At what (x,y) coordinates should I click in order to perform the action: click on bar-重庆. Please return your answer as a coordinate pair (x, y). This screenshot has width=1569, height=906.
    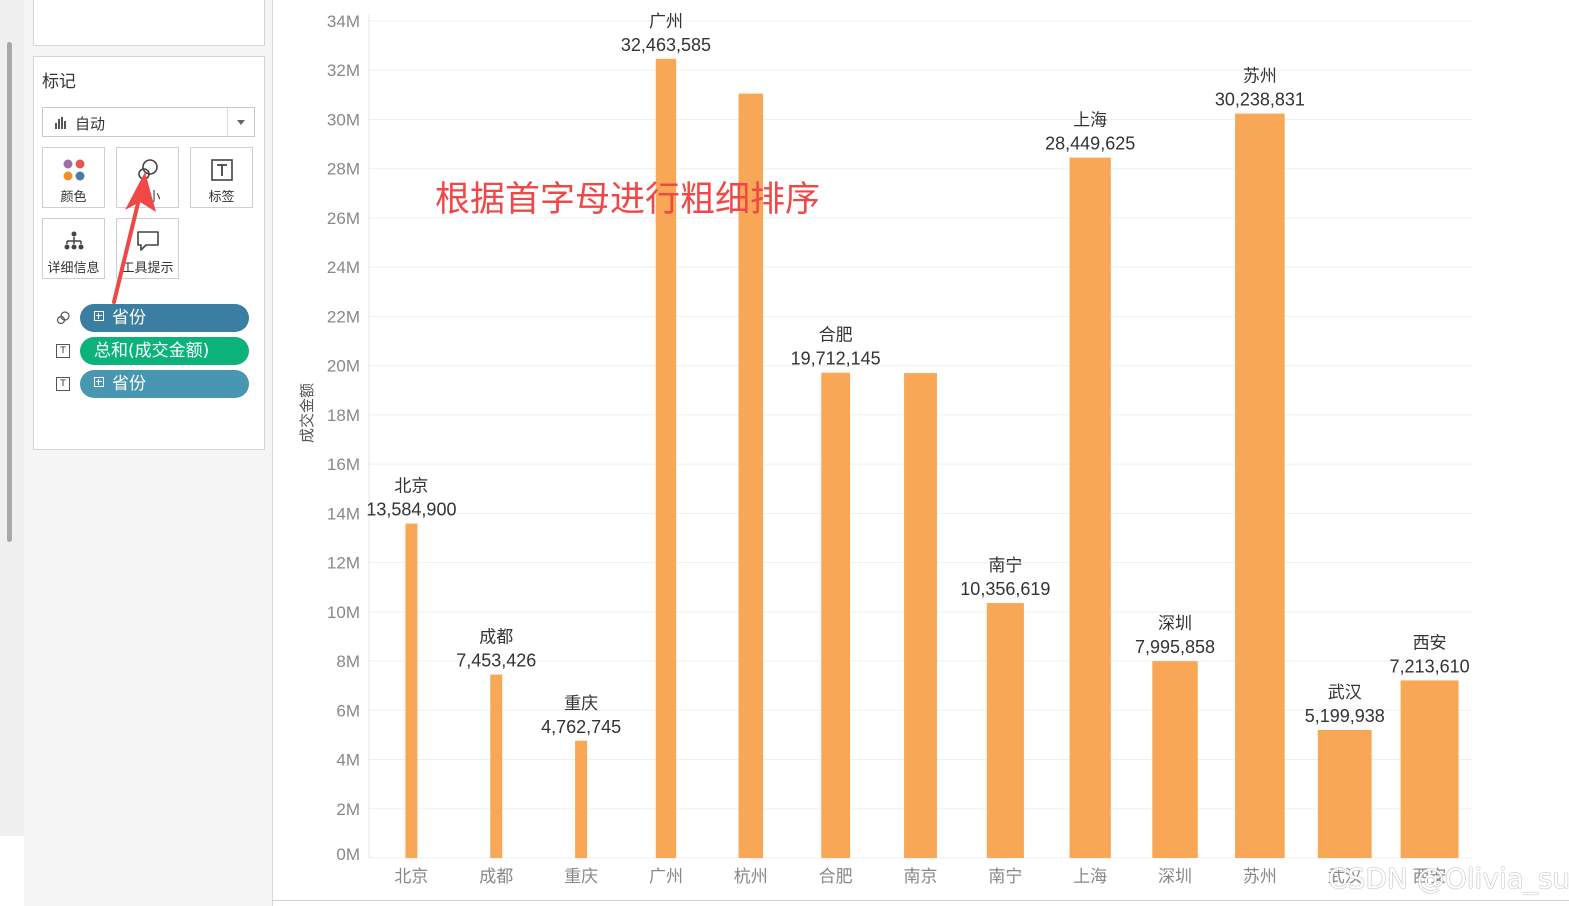
    Looking at the image, I should click on (581, 799).